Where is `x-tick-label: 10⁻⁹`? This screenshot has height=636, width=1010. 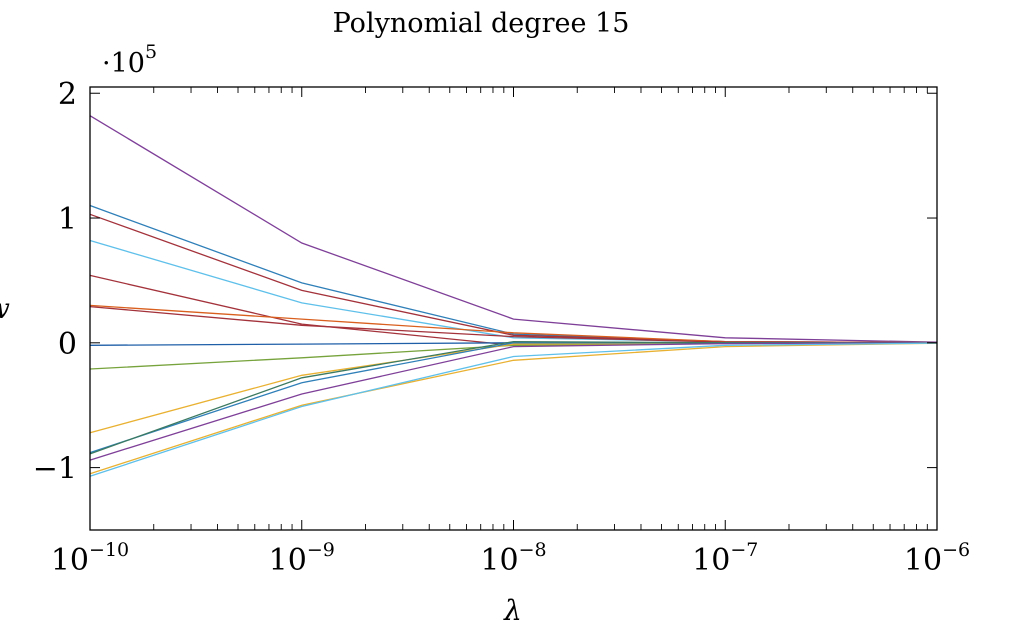
x-tick-label: 10⁻⁹ is located at coordinates (302, 558).